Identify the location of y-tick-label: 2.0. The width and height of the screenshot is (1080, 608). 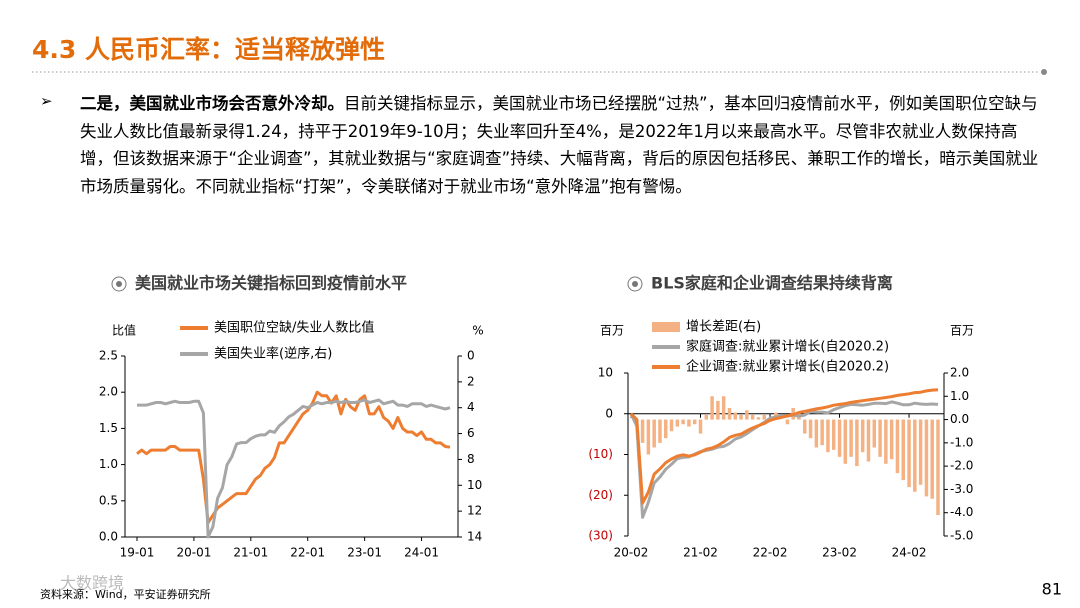
(108, 392).